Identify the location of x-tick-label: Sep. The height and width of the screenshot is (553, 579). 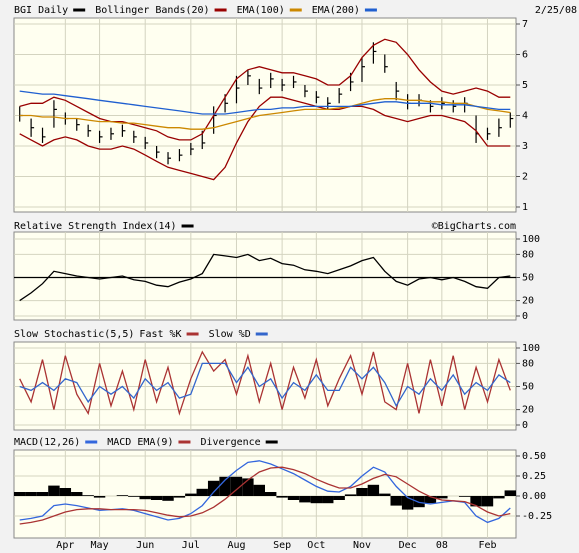
(282, 545).